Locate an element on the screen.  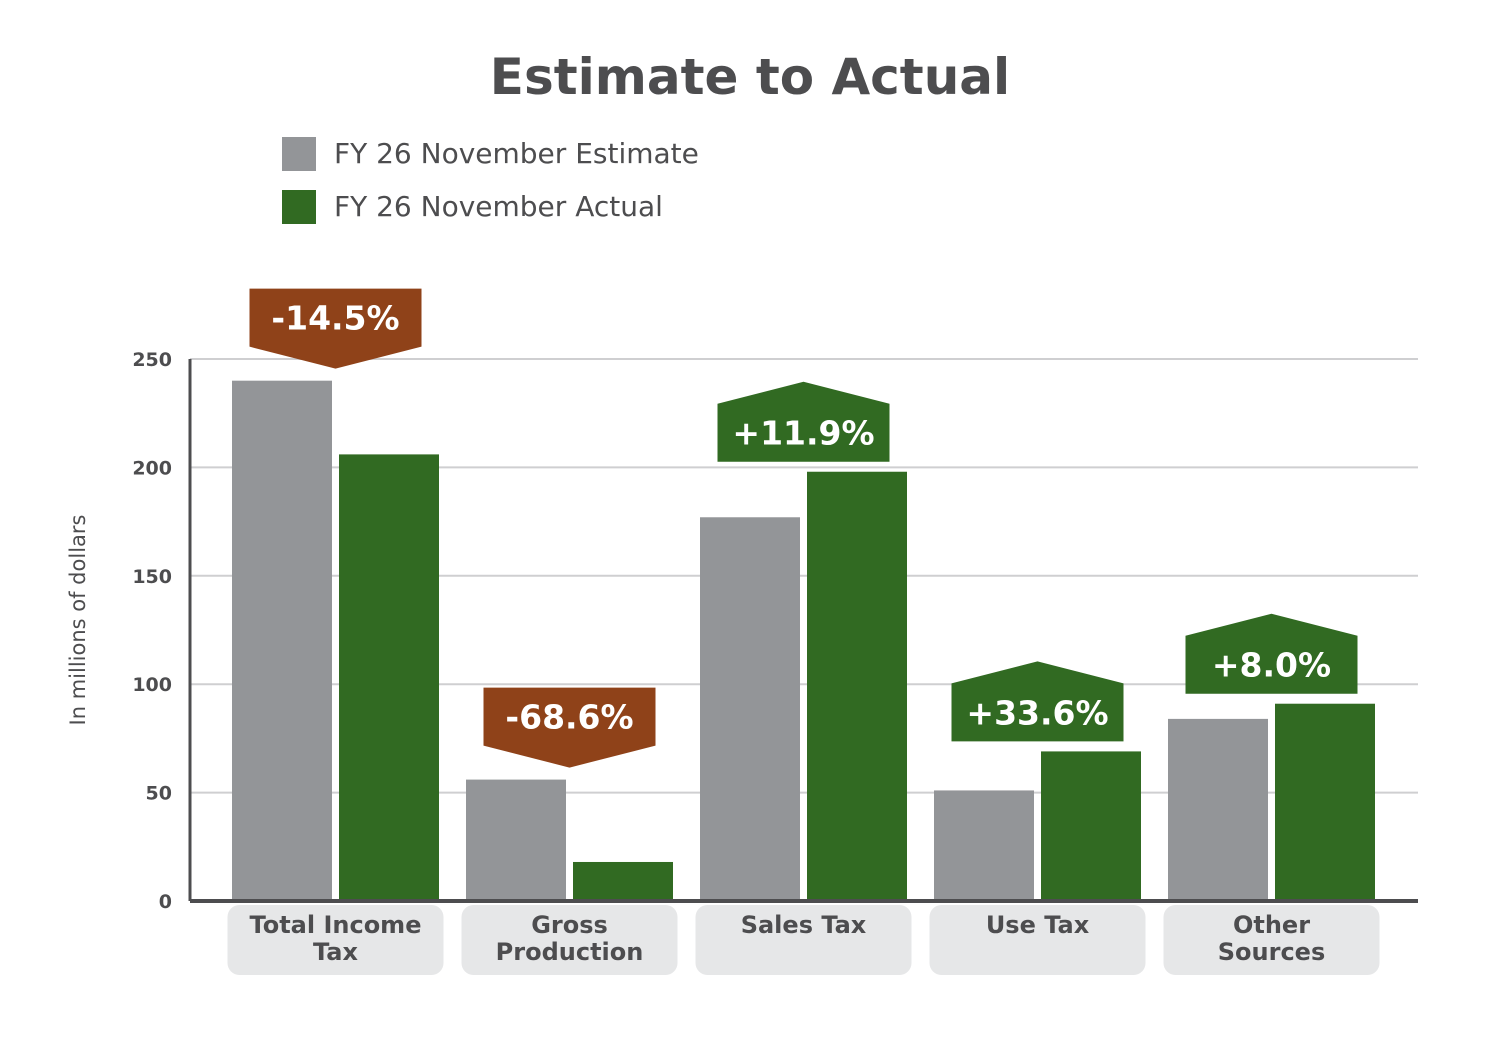
category-label-line: Gross is located at coordinates (569, 925).